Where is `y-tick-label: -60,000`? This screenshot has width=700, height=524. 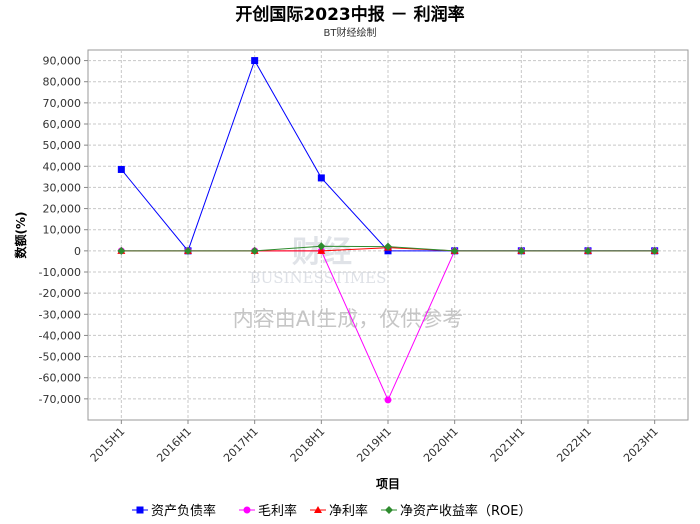
y-tick-label: -60,000 is located at coordinates (60, 378).